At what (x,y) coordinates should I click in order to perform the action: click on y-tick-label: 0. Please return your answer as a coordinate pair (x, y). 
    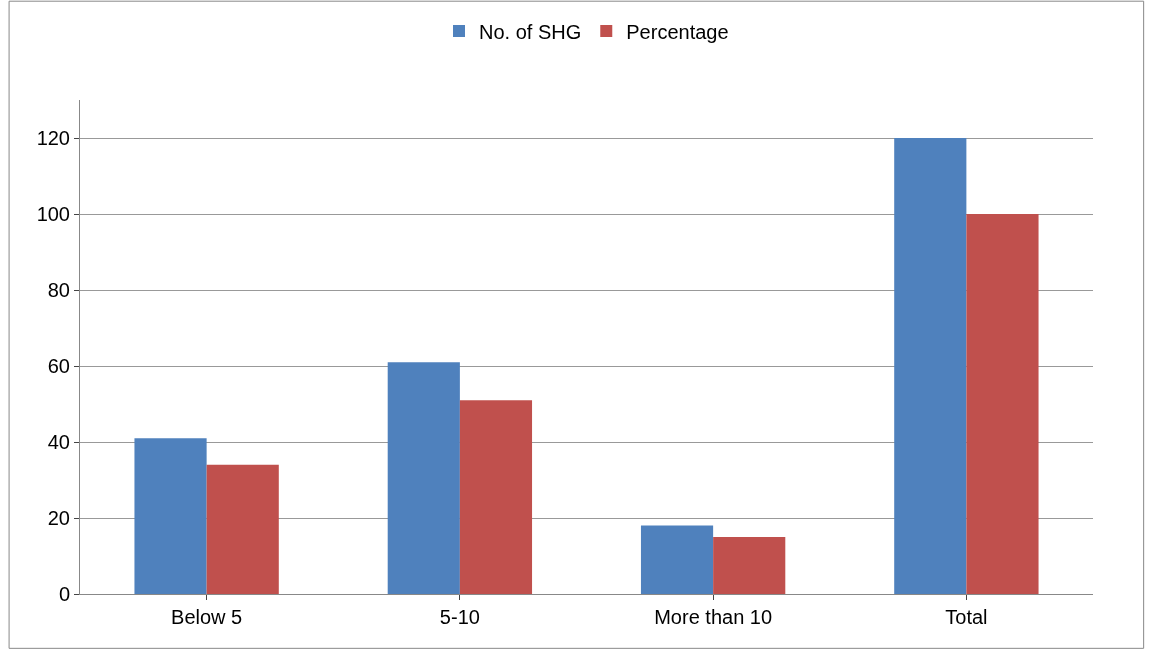
    Looking at the image, I should click on (64, 594).